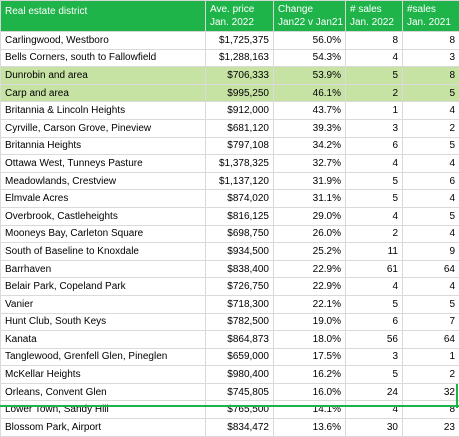  What do you see at coordinates (374, 252) in the screenshot?
I see `cell-sales-2022: 11` at bounding box center [374, 252].